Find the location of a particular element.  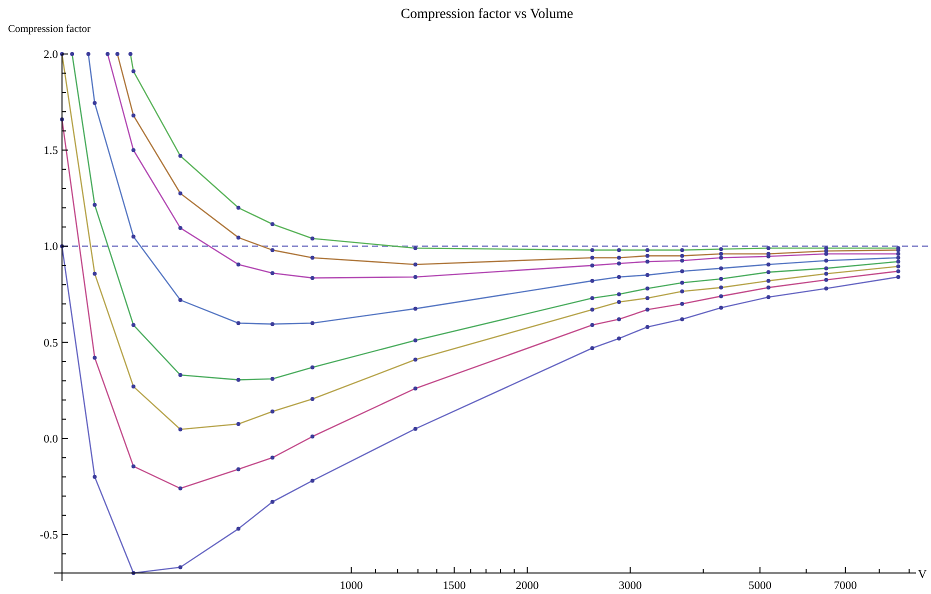

x-tick-label: 1000 is located at coordinates (352, 586).